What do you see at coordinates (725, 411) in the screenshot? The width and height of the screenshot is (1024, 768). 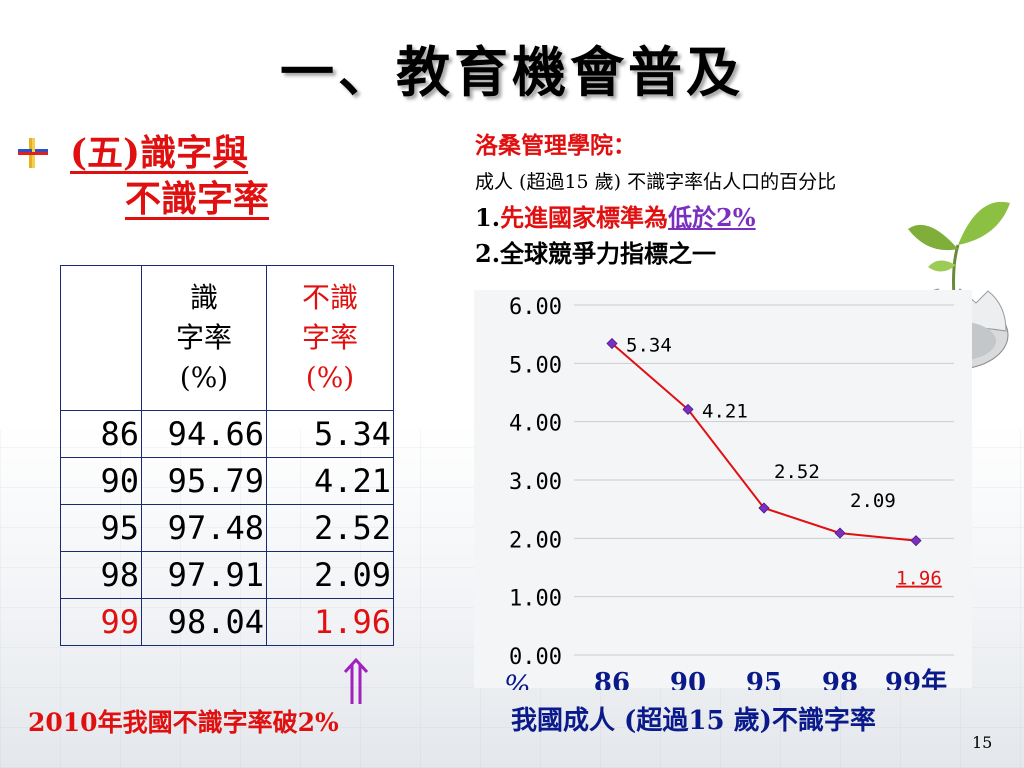 I see `data-label: 4.21` at bounding box center [725, 411].